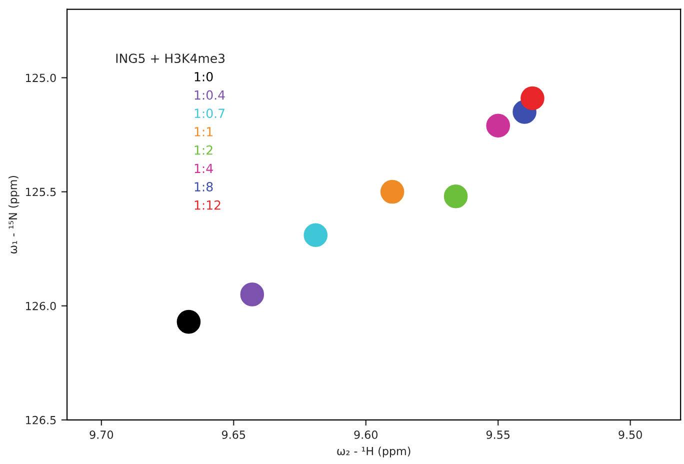  I want to click on x-tick-label: 9.55, so click(498, 434).